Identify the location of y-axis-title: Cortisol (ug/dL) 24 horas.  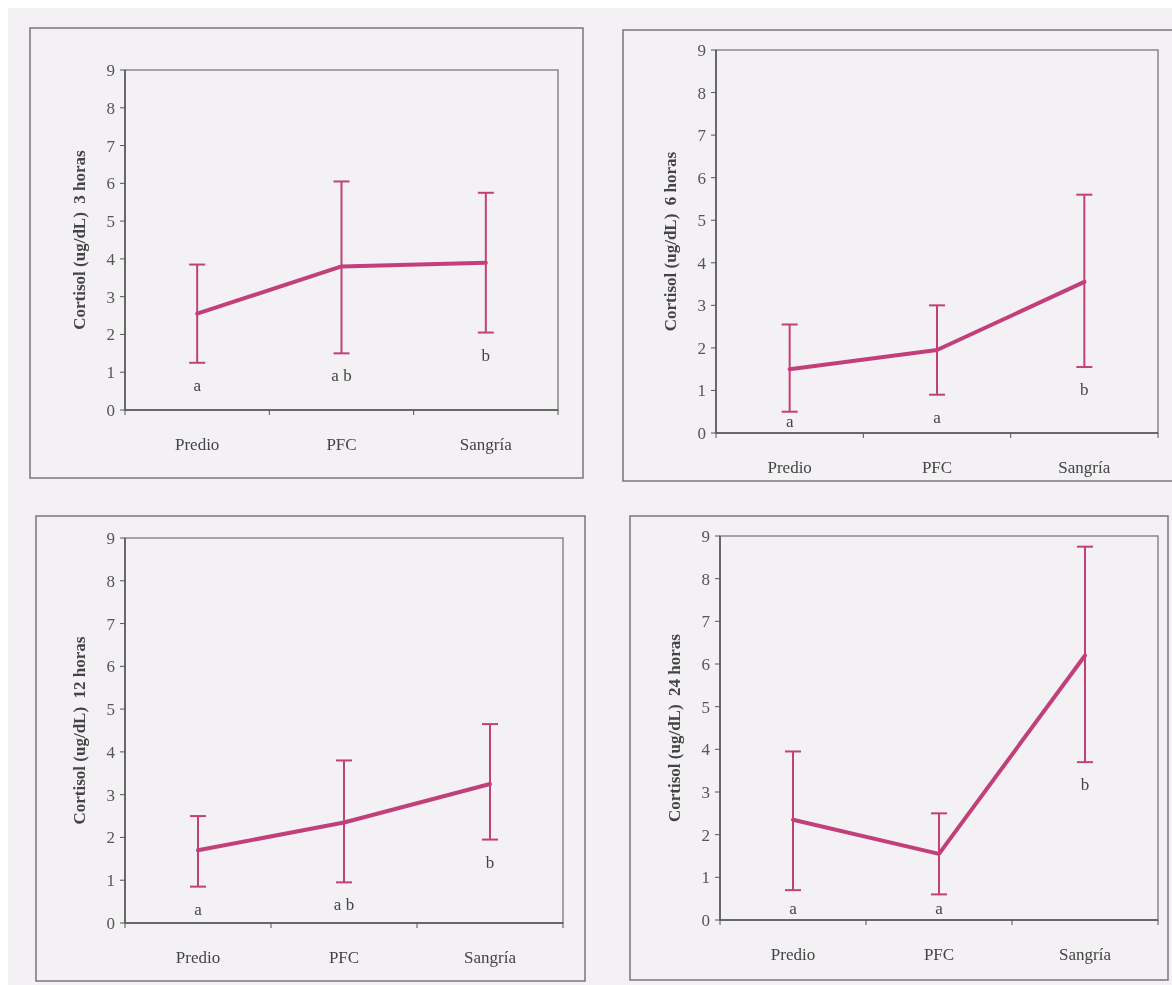
(674, 727).